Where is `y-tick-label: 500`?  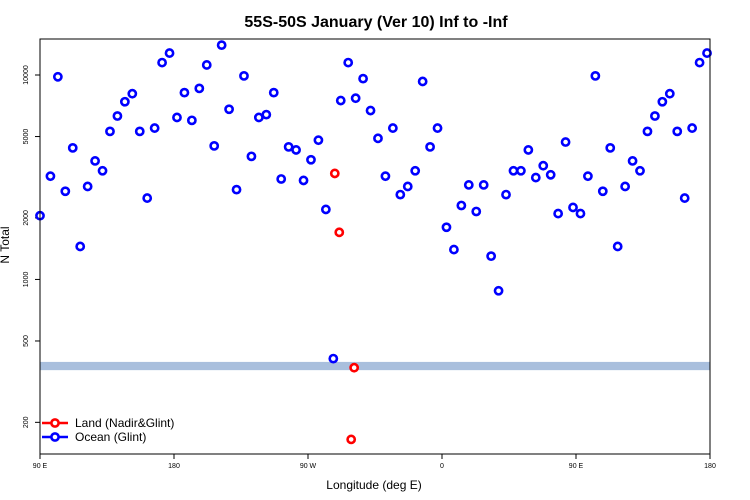
y-tick-label: 500 is located at coordinates (26, 341).